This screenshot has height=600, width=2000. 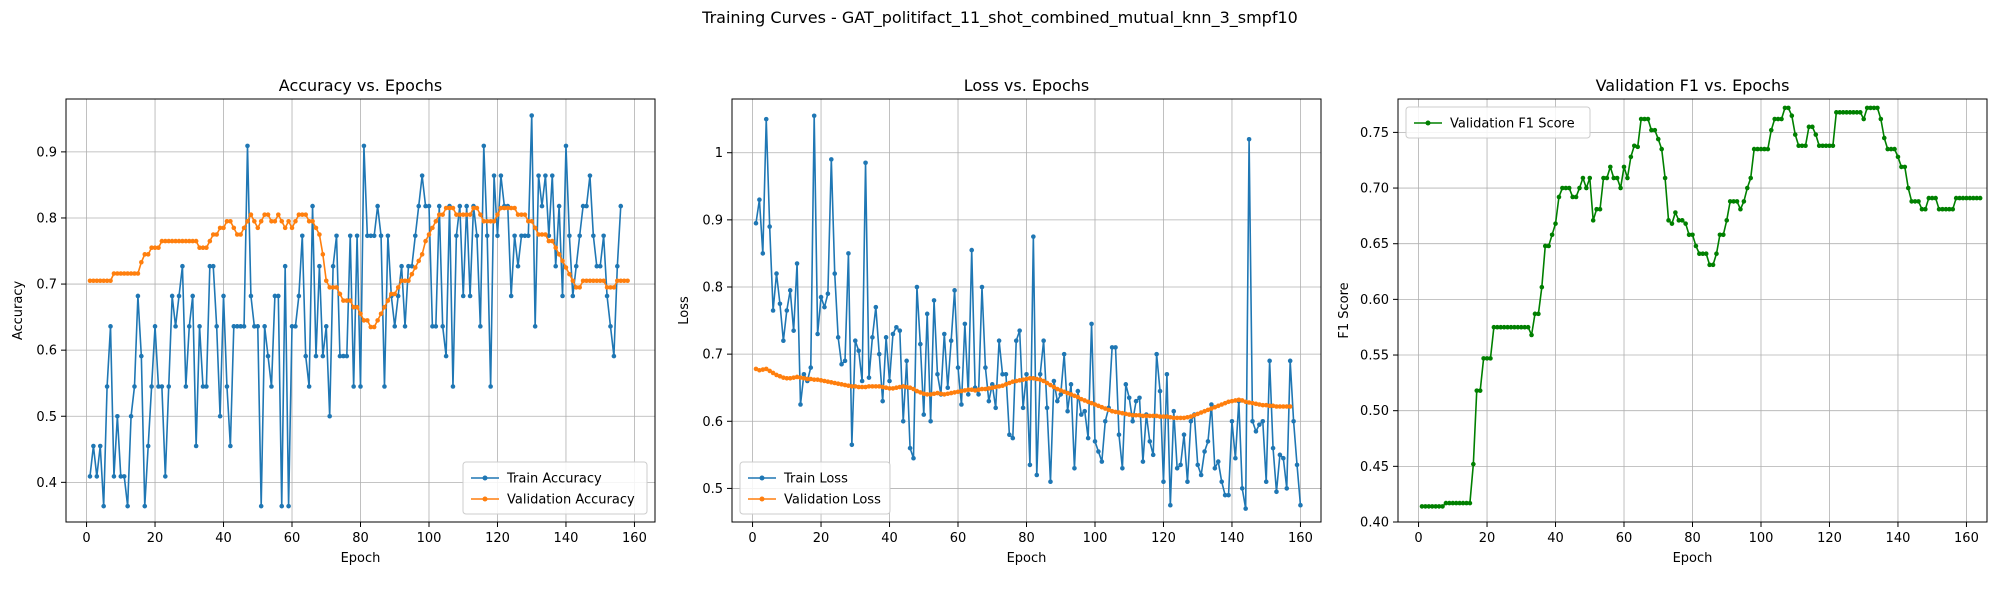 What do you see at coordinates (1026, 85) in the screenshot?
I see `chart-title: Loss vs. Epochs` at bounding box center [1026, 85].